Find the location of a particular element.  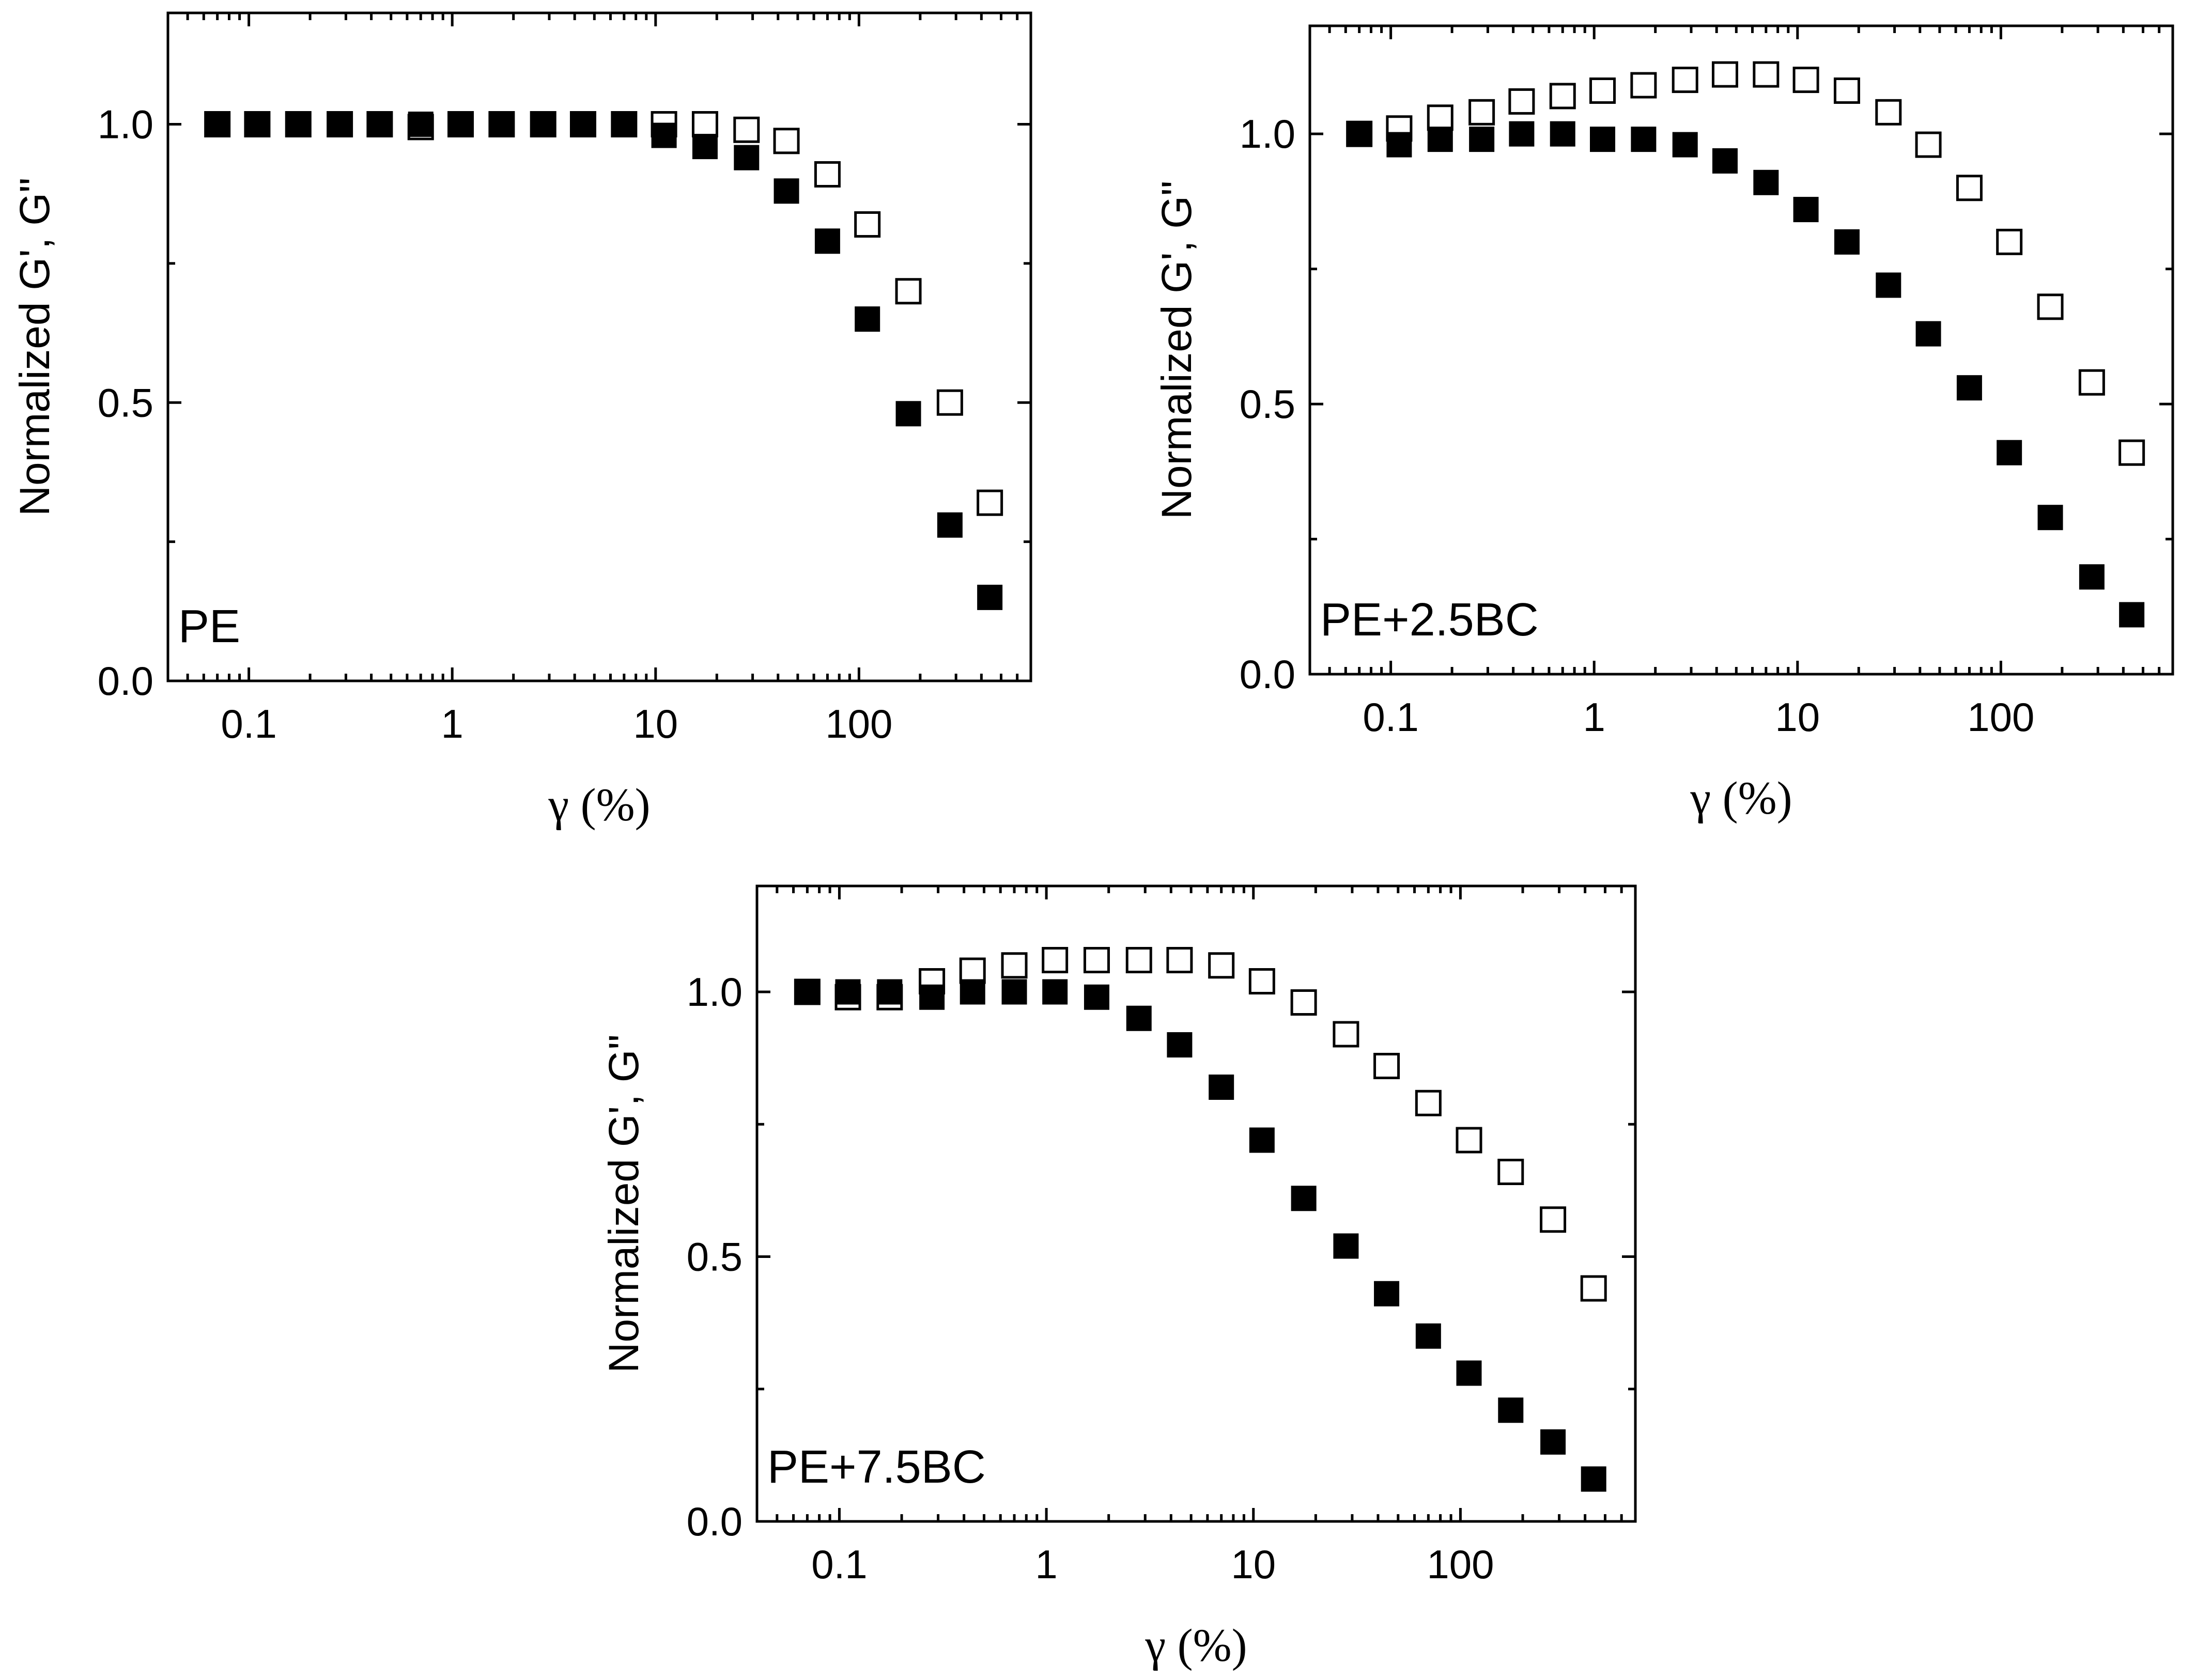

panel-label: PE+2.5BC is located at coordinates (1429, 620).